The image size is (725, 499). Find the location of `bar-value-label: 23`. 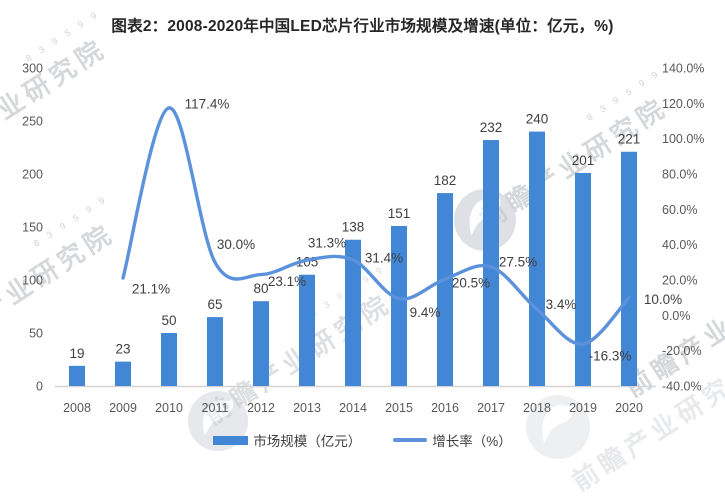

bar-value-label: 23 is located at coordinates (122, 349).